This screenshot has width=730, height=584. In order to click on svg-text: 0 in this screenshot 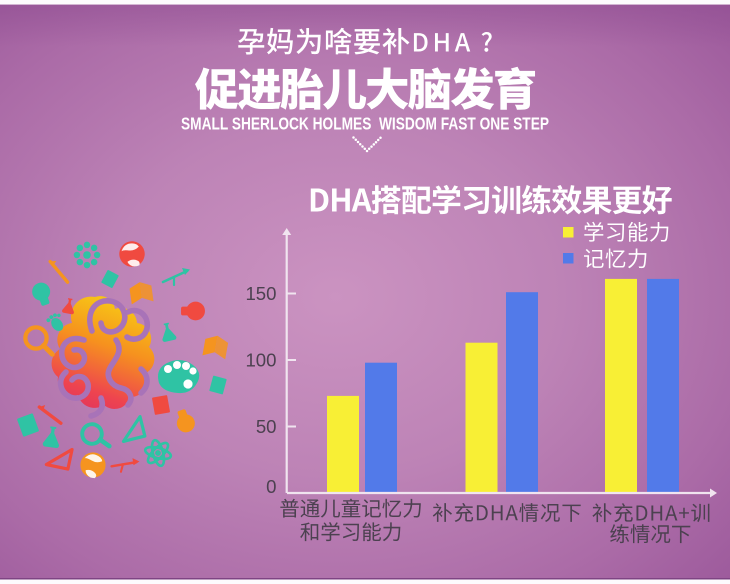, I will do `click(271, 486)`.